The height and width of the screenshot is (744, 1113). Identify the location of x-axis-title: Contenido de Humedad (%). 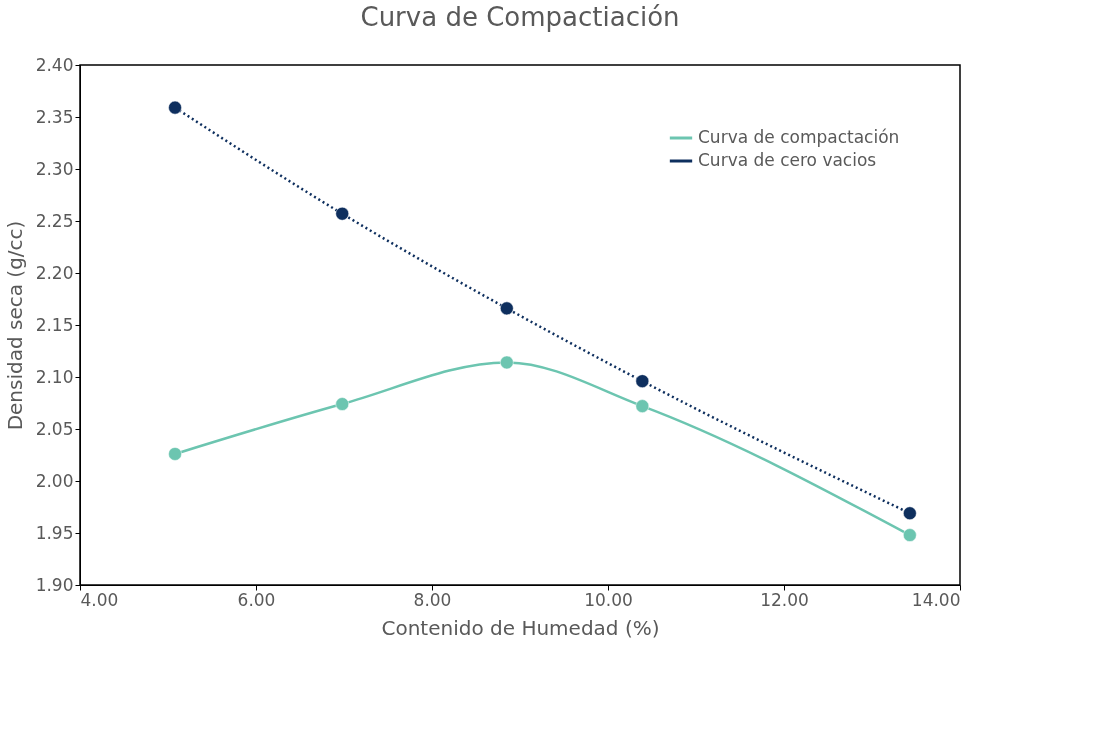
(520, 627).